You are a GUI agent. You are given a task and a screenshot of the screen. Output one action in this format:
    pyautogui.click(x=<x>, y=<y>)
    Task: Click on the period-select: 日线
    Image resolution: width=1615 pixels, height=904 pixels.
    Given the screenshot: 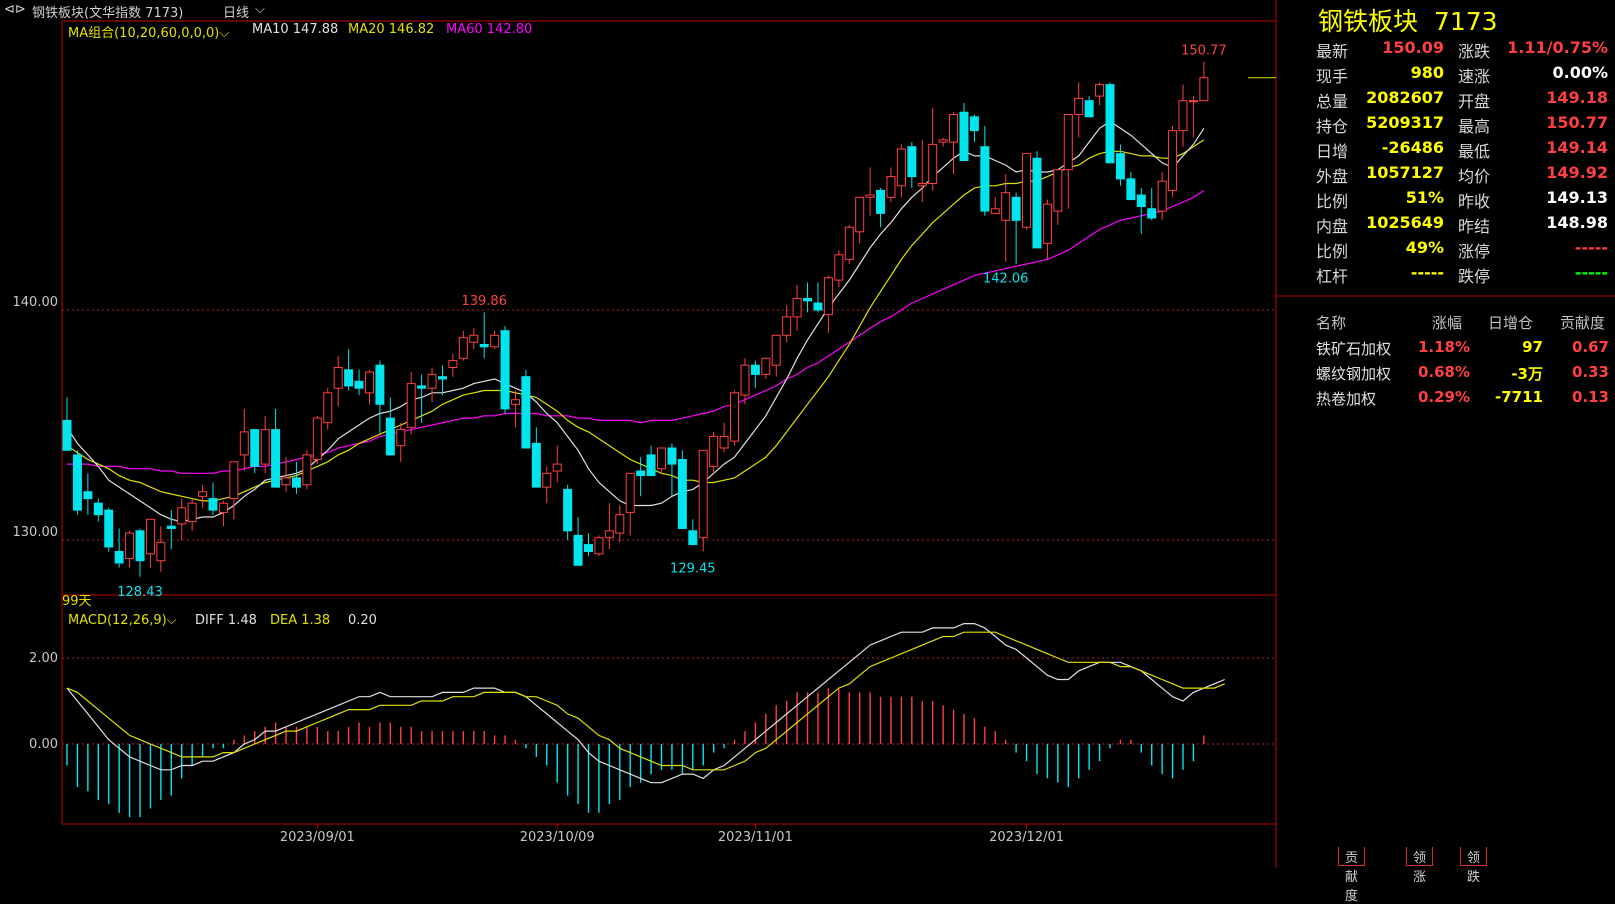 What is the action you would take?
    pyautogui.click(x=236, y=11)
    